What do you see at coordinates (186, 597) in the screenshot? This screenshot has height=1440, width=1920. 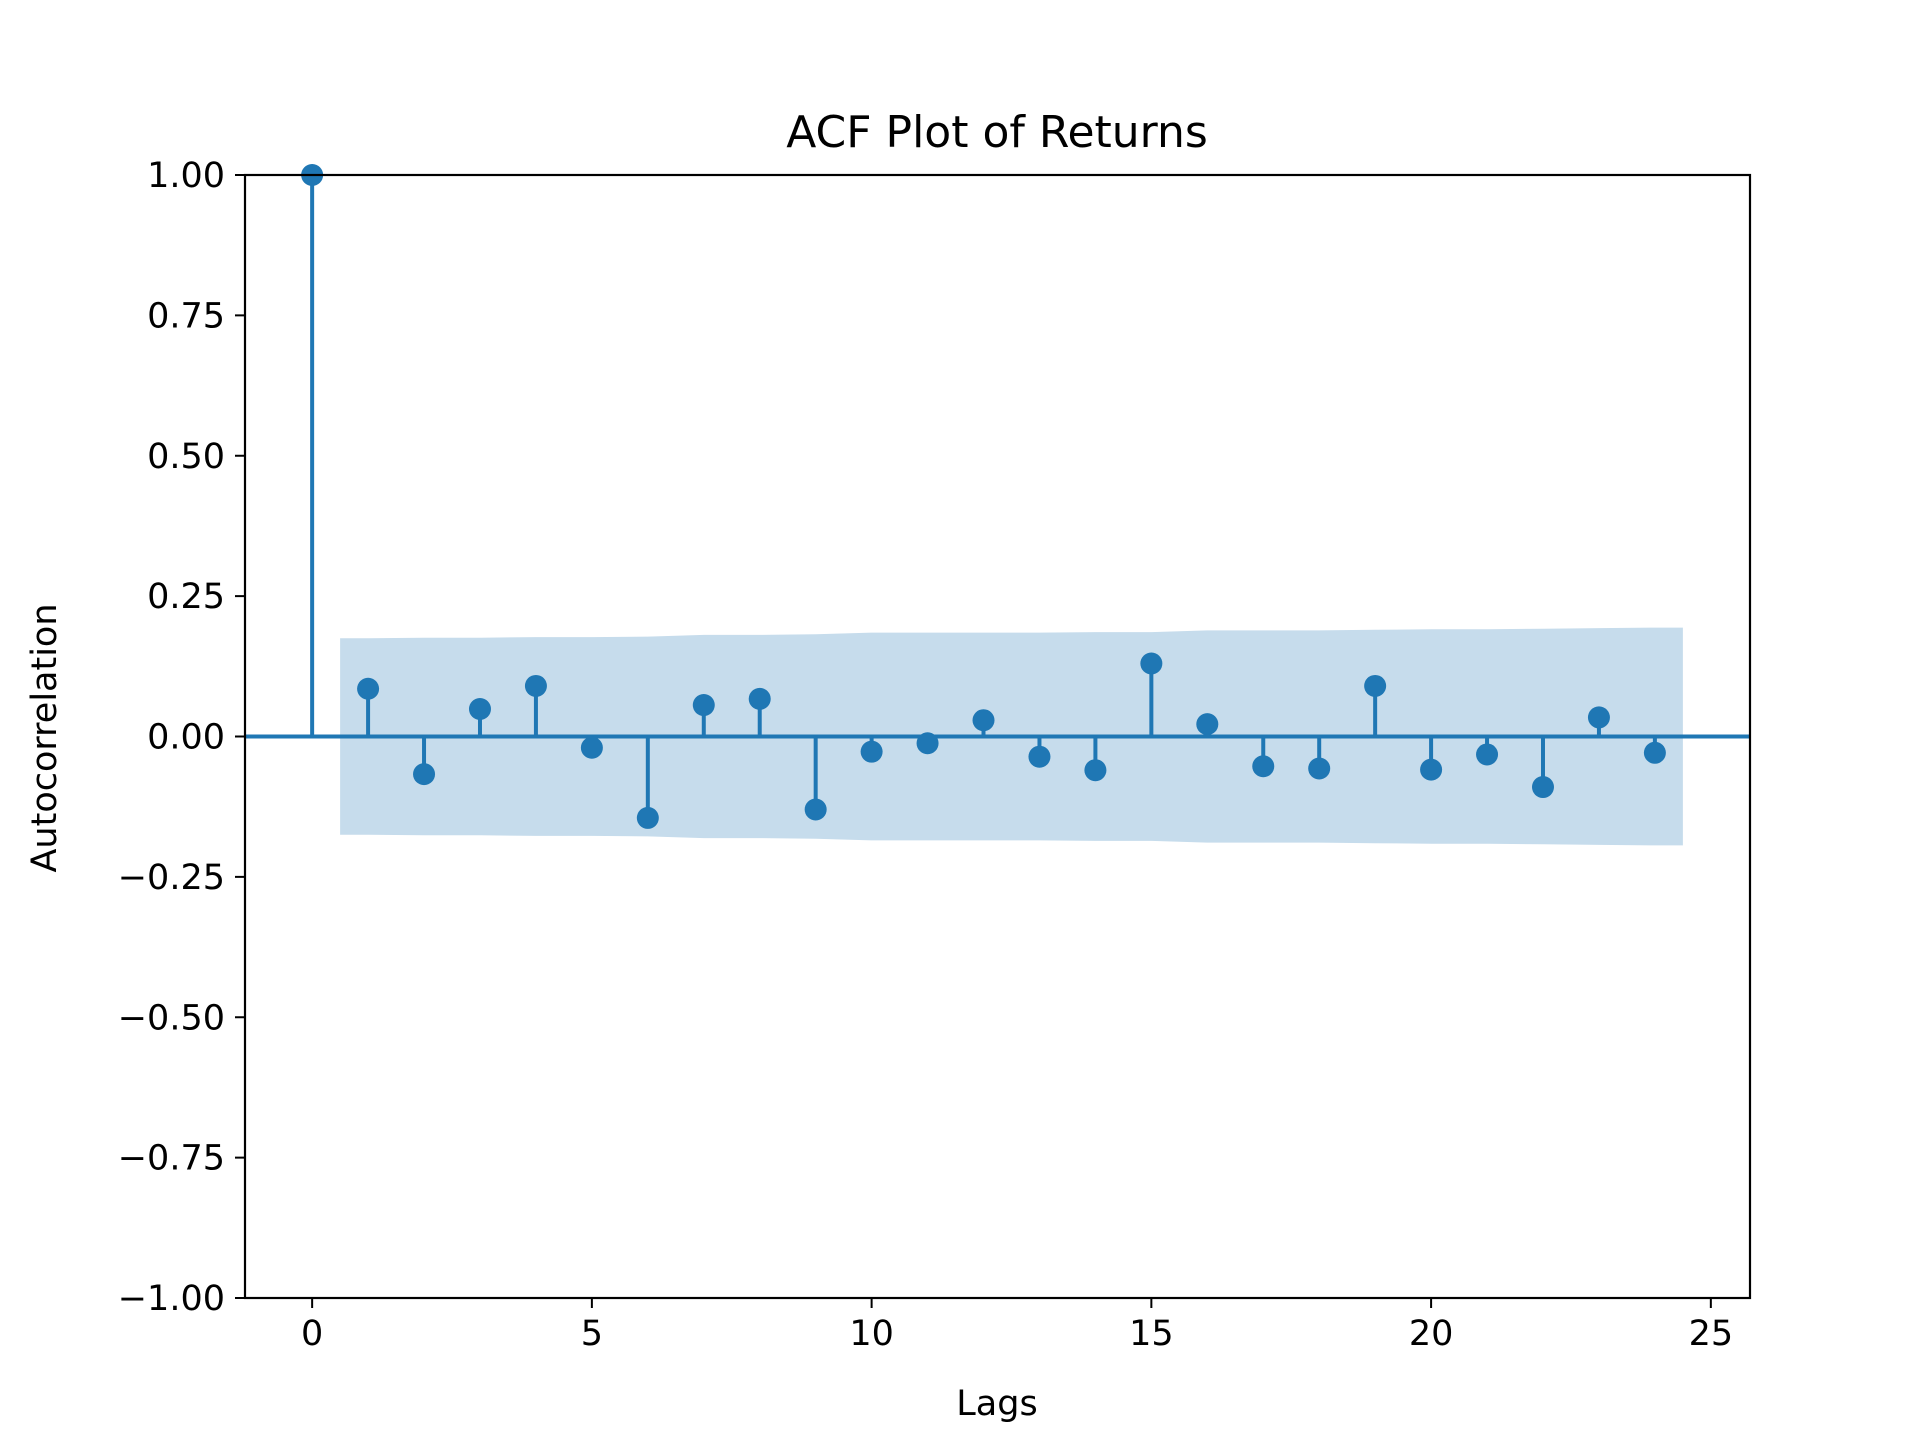 I see `y-tick-label: 0.25` at bounding box center [186, 597].